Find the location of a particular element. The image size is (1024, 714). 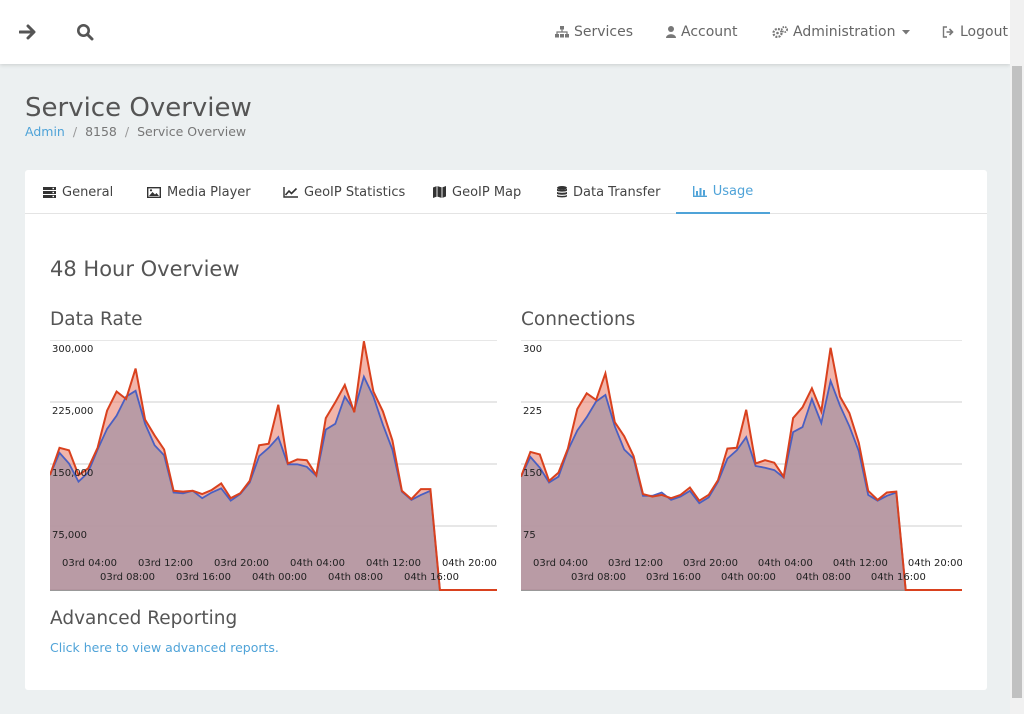

nav-services-label: Services is located at coordinates (604, 32).